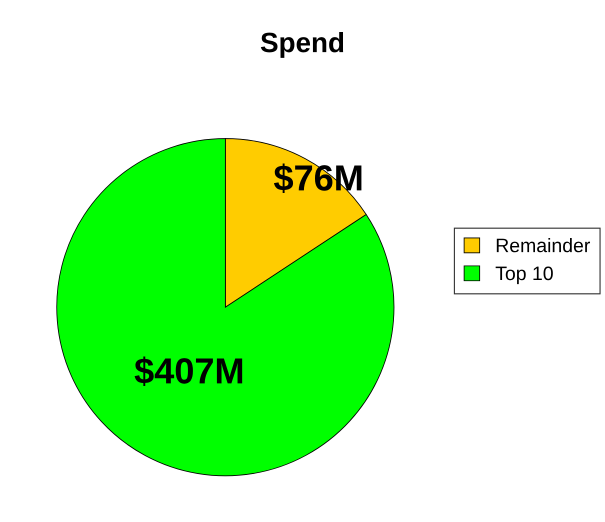 This screenshot has width=605, height=522. What do you see at coordinates (188, 371) in the screenshot?
I see `data-label: $407M` at bounding box center [188, 371].